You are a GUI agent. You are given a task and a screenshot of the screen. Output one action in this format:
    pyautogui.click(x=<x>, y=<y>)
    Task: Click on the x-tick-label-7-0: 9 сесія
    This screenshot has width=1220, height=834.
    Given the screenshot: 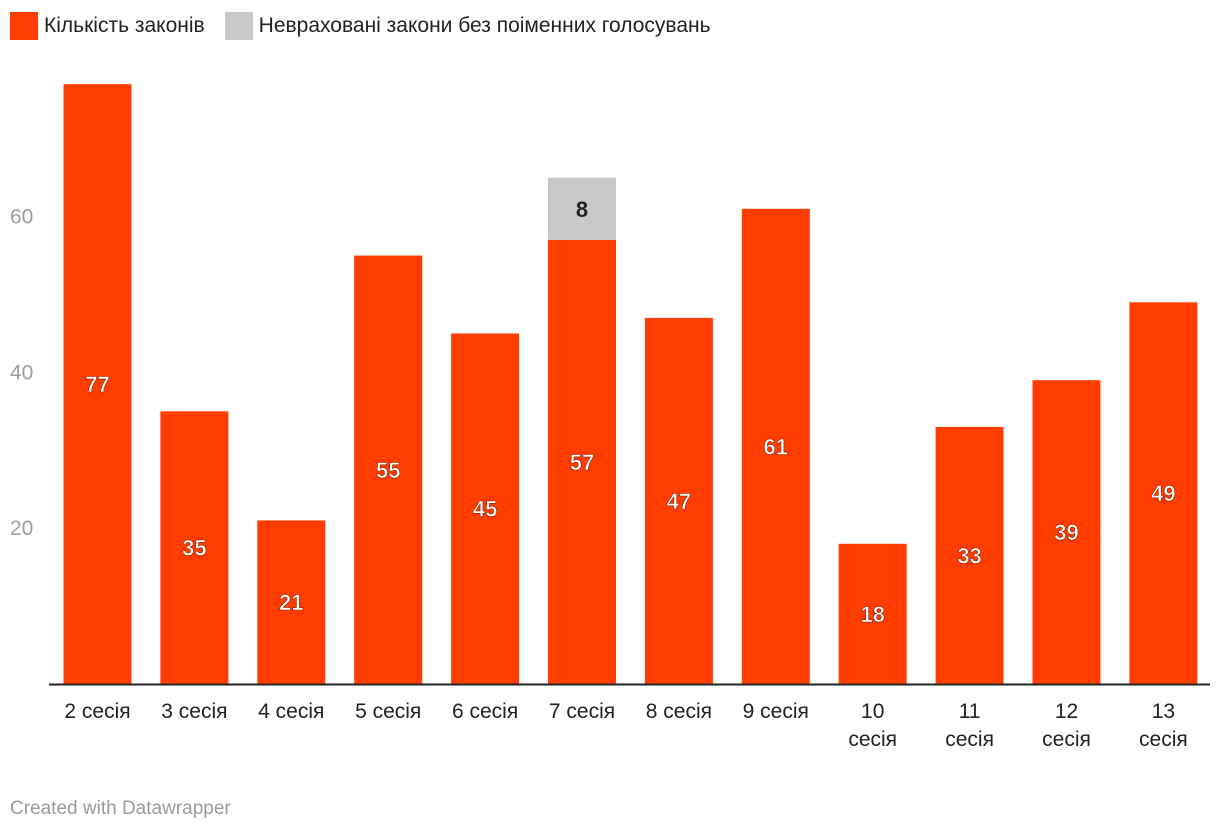 What is the action you would take?
    pyautogui.click(x=776, y=711)
    